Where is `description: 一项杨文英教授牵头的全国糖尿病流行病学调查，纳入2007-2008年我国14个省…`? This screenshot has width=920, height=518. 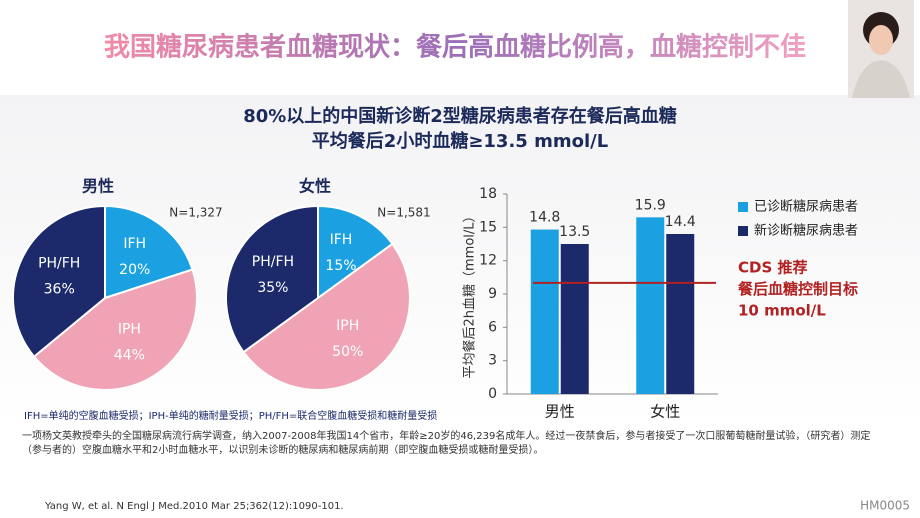
description: 一项杨文英教授牵头的全国糖尿病流行病学调查，纳入2007-2008年我国14个省… is located at coordinates (446, 435).